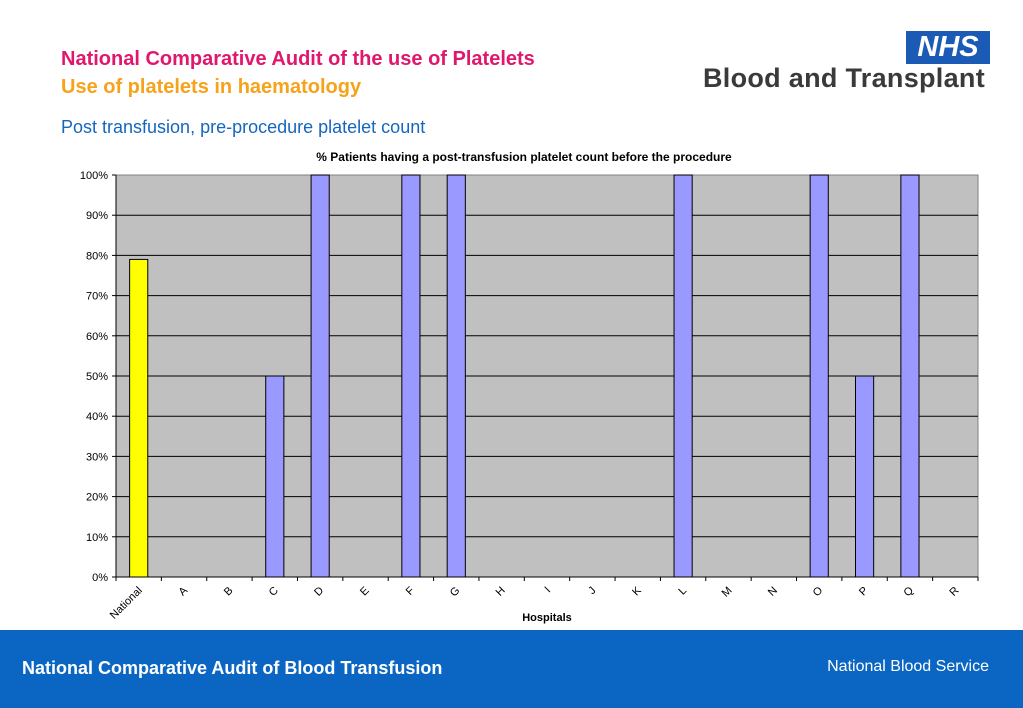 The width and height of the screenshot is (1023, 708). I want to click on x-tick-label: B, so click(229, 592).